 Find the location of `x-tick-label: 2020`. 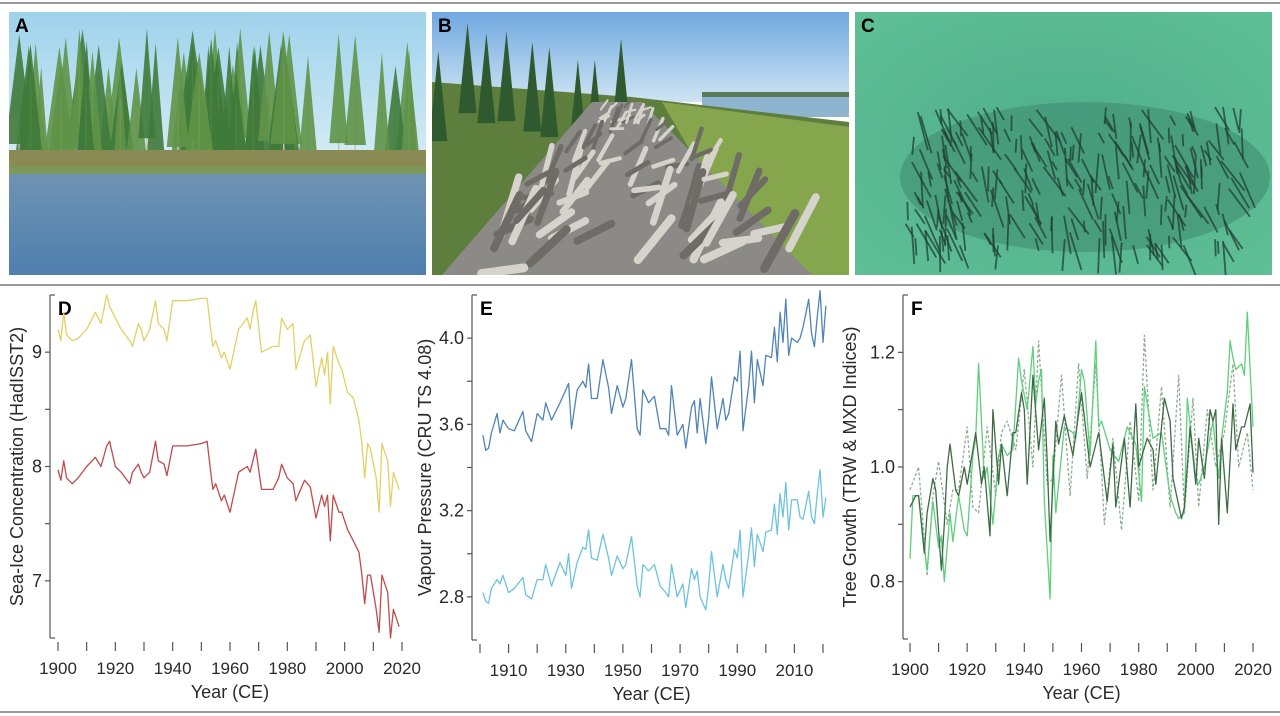

x-tick-label: 2020 is located at coordinates (1253, 669).